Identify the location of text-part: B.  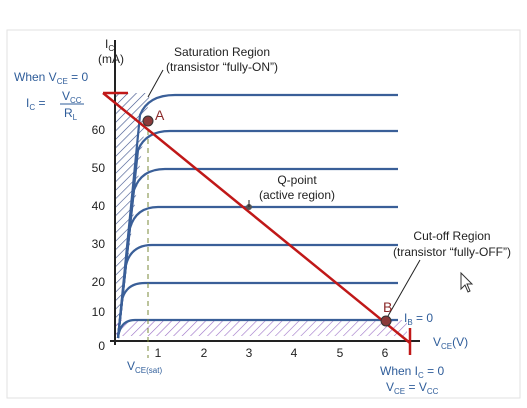
(409, 322).